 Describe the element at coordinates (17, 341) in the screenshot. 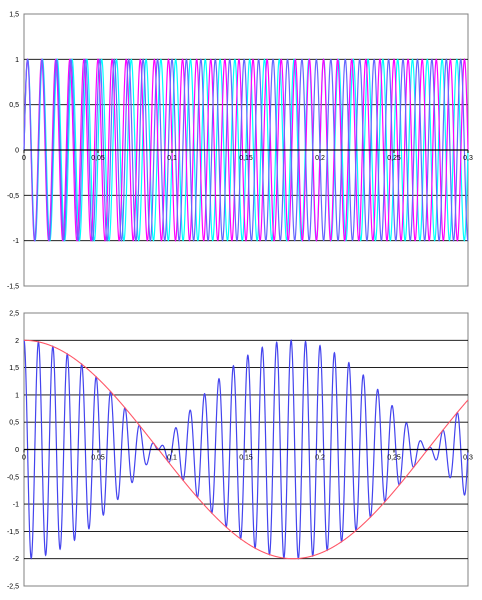

I see `y-tick-label: 2` at that location.